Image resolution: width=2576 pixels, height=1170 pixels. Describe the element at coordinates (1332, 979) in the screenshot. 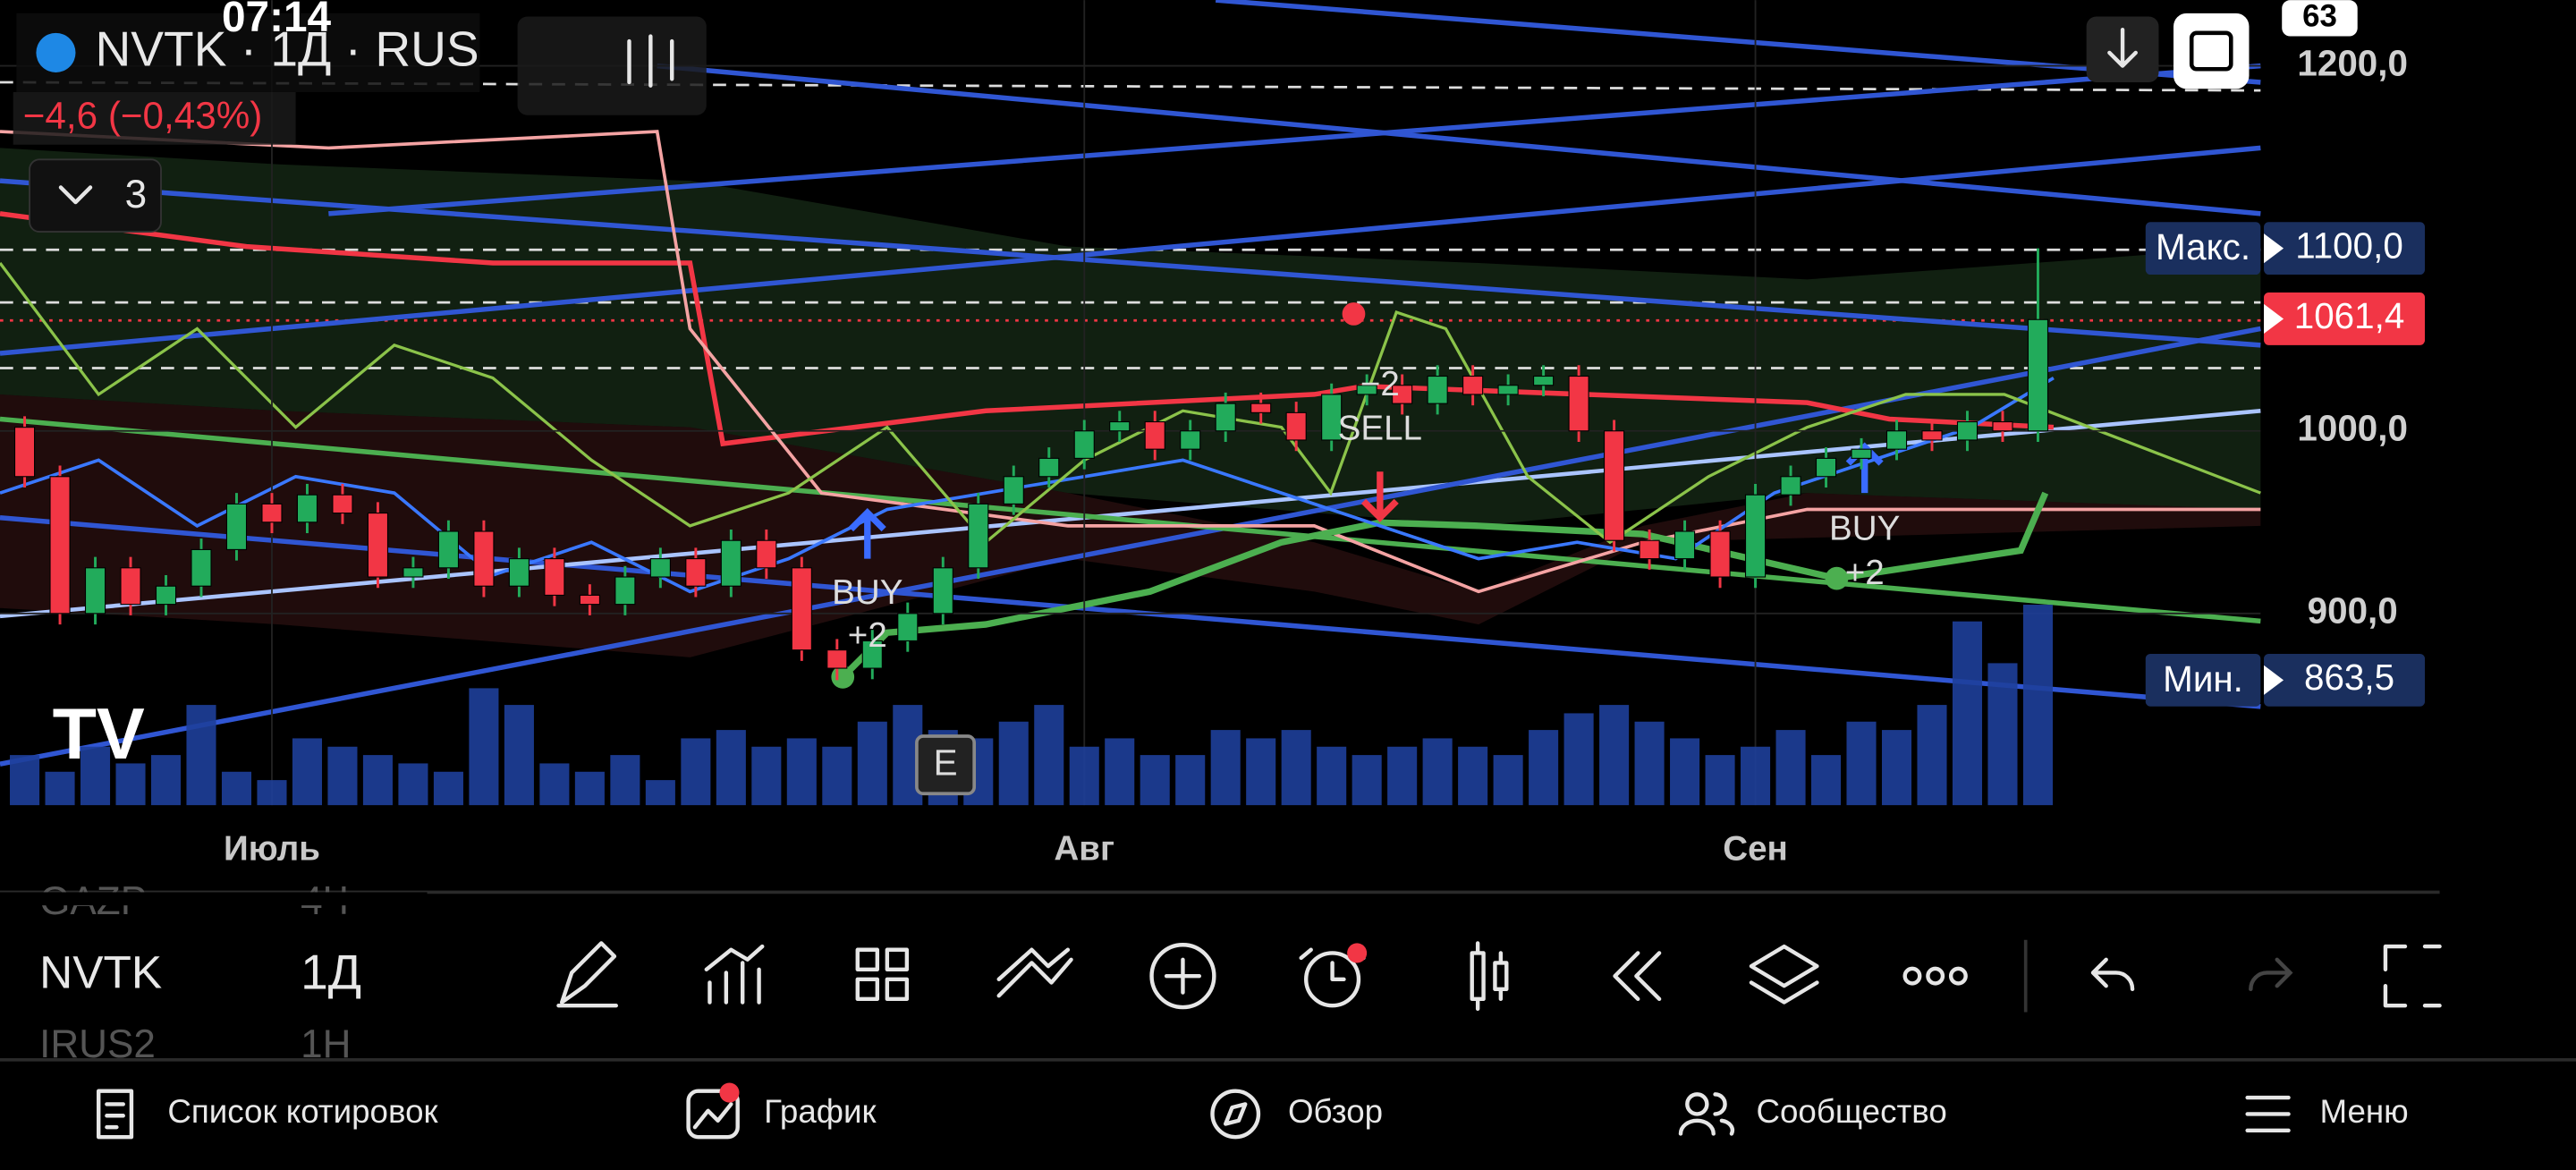

I see `alert-tool` at that location.